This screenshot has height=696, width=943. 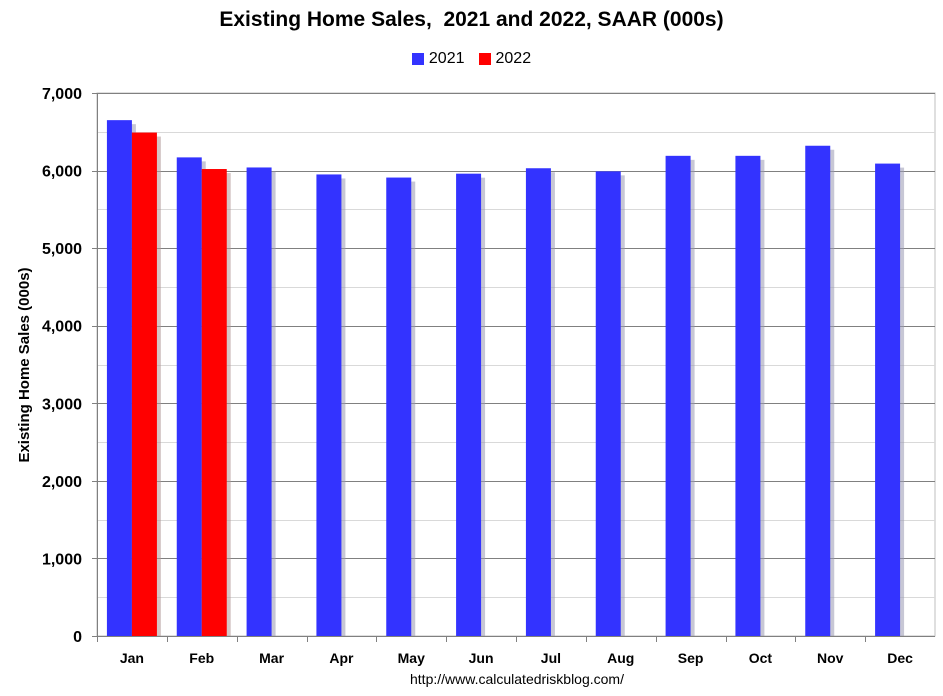 I want to click on legend-item-2022: 2022, so click(x=505, y=59).